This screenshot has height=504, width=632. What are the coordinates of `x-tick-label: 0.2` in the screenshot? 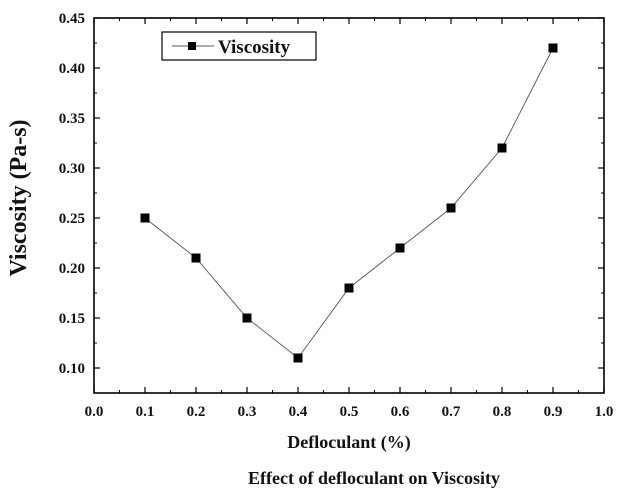 It's located at (196, 412).